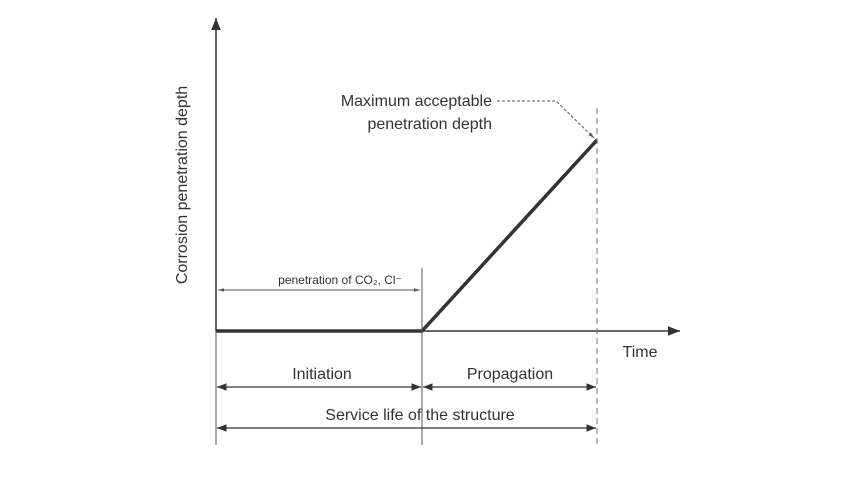 The height and width of the screenshot is (481, 850). Describe the element at coordinates (322, 374) in the screenshot. I see `initiation-label: Initiation` at that location.